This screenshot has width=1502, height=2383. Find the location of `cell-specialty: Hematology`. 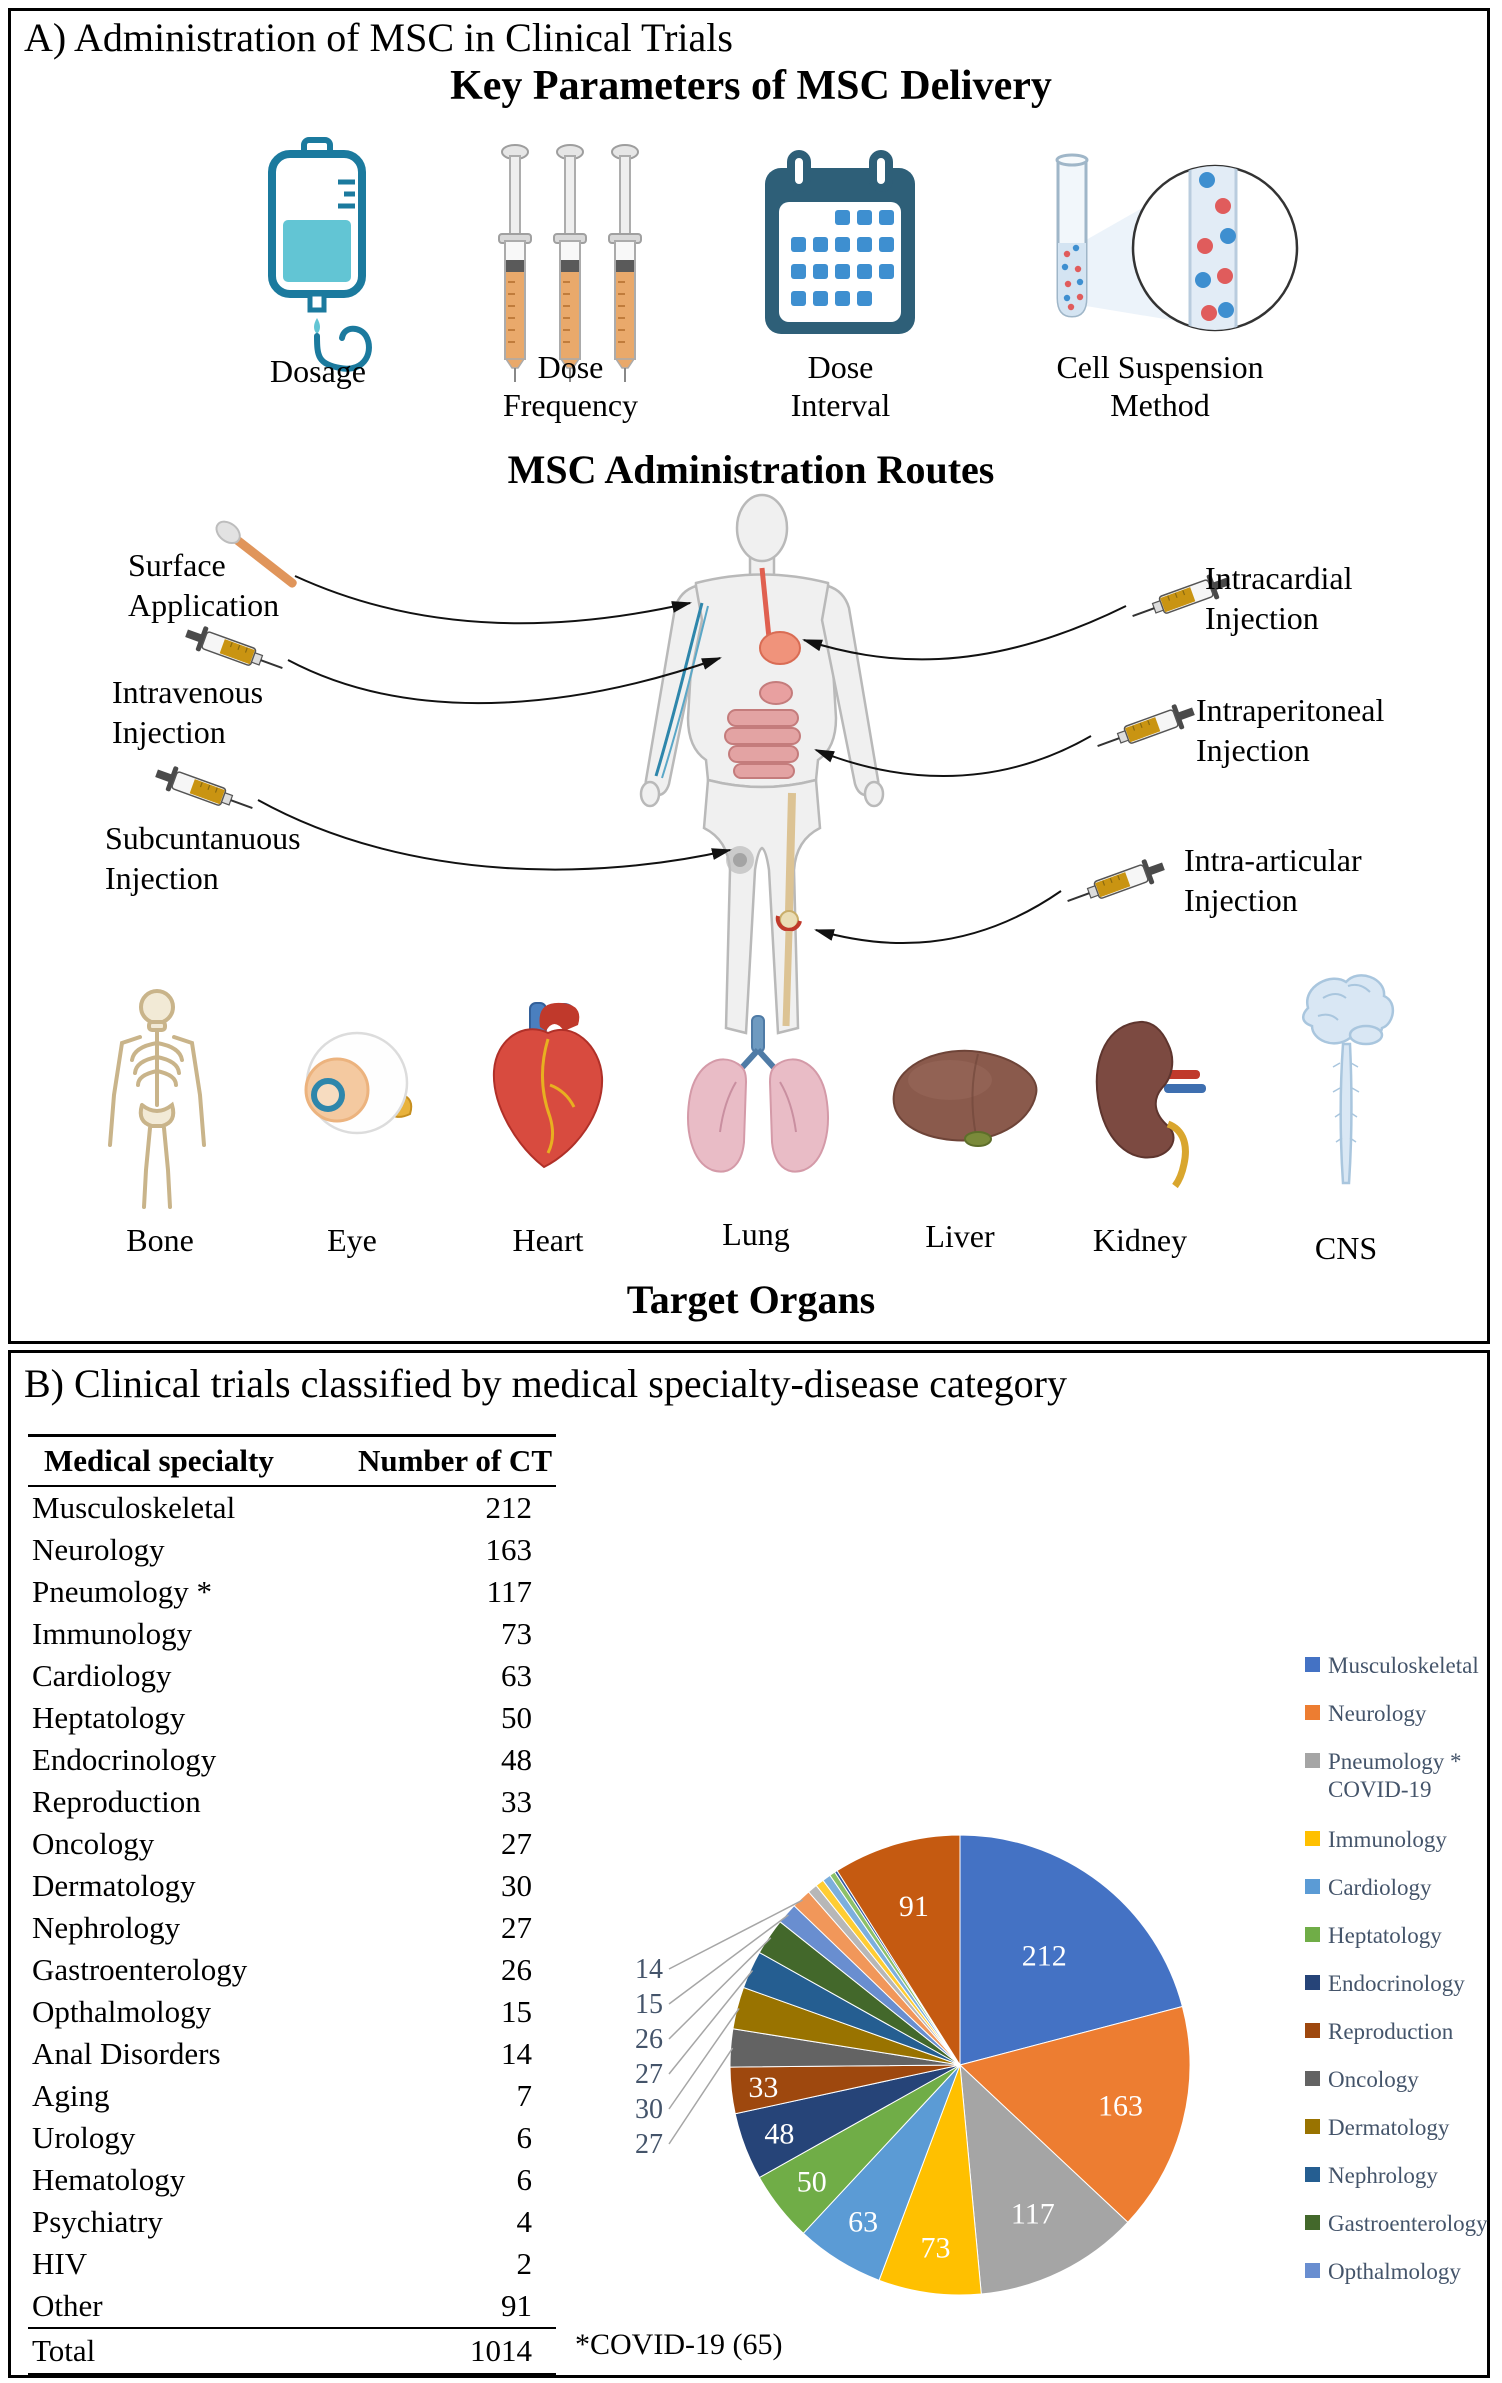

cell-specialty: Hematology is located at coordinates (109, 2179).